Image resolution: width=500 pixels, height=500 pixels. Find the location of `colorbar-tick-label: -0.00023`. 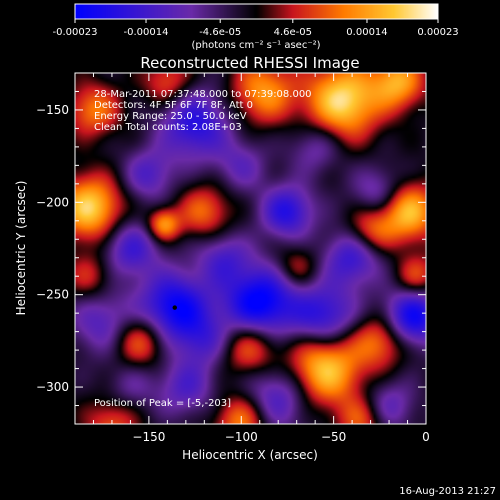

colorbar-tick-label: -0.00023 is located at coordinates (75, 32).